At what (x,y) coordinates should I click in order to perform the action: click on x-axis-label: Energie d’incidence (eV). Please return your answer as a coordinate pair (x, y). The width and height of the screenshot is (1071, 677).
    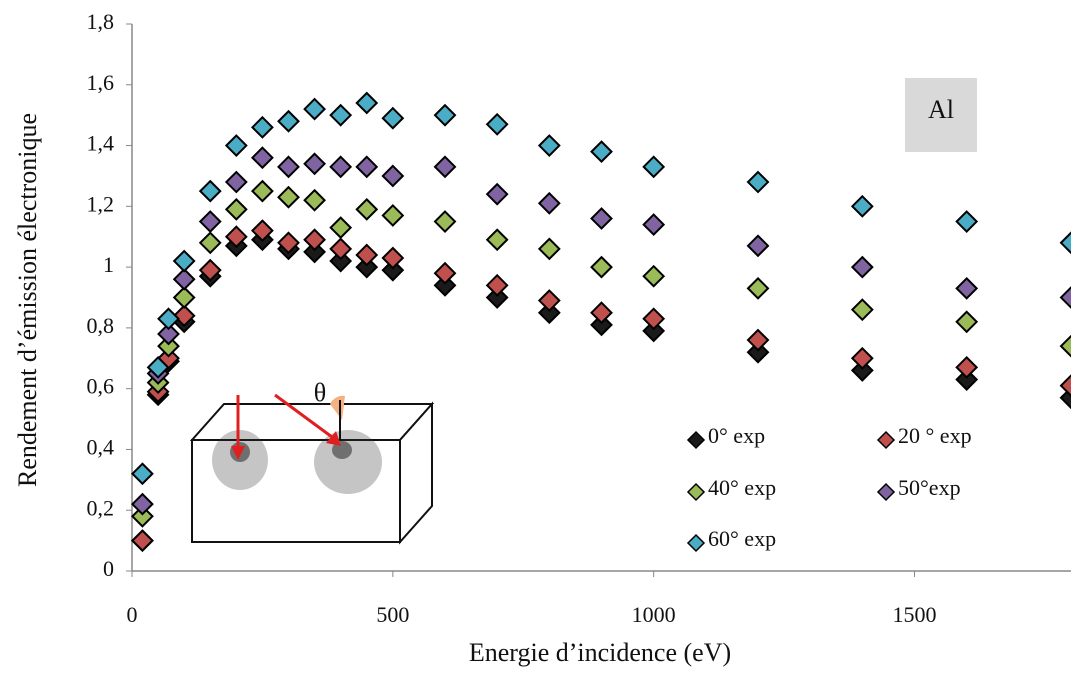
    Looking at the image, I should click on (600, 652).